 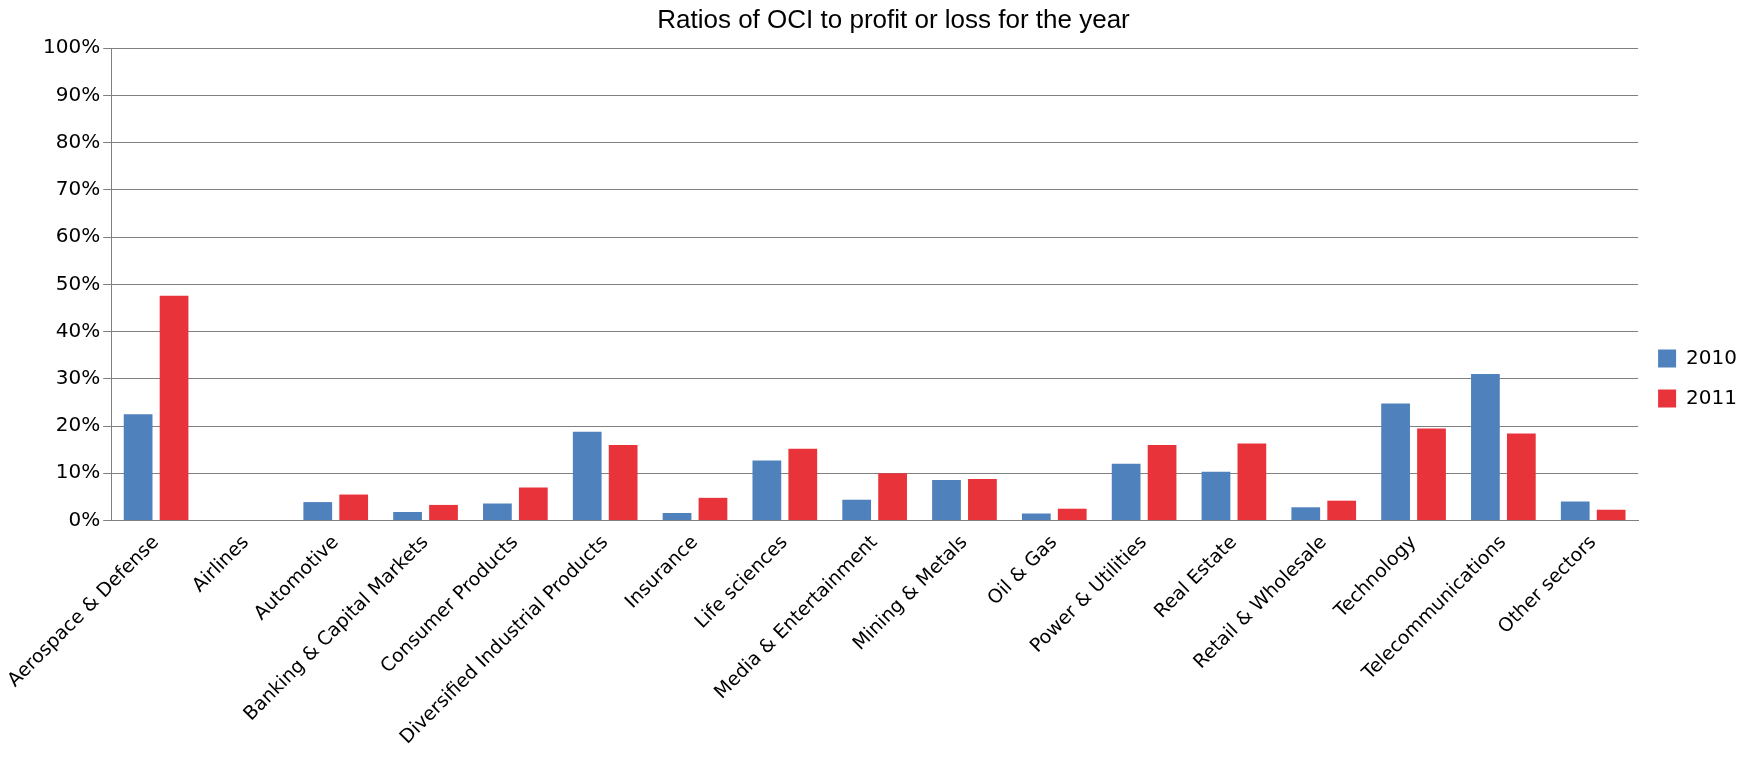 I want to click on y-tick-label: 50%, so click(x=78, y=282).